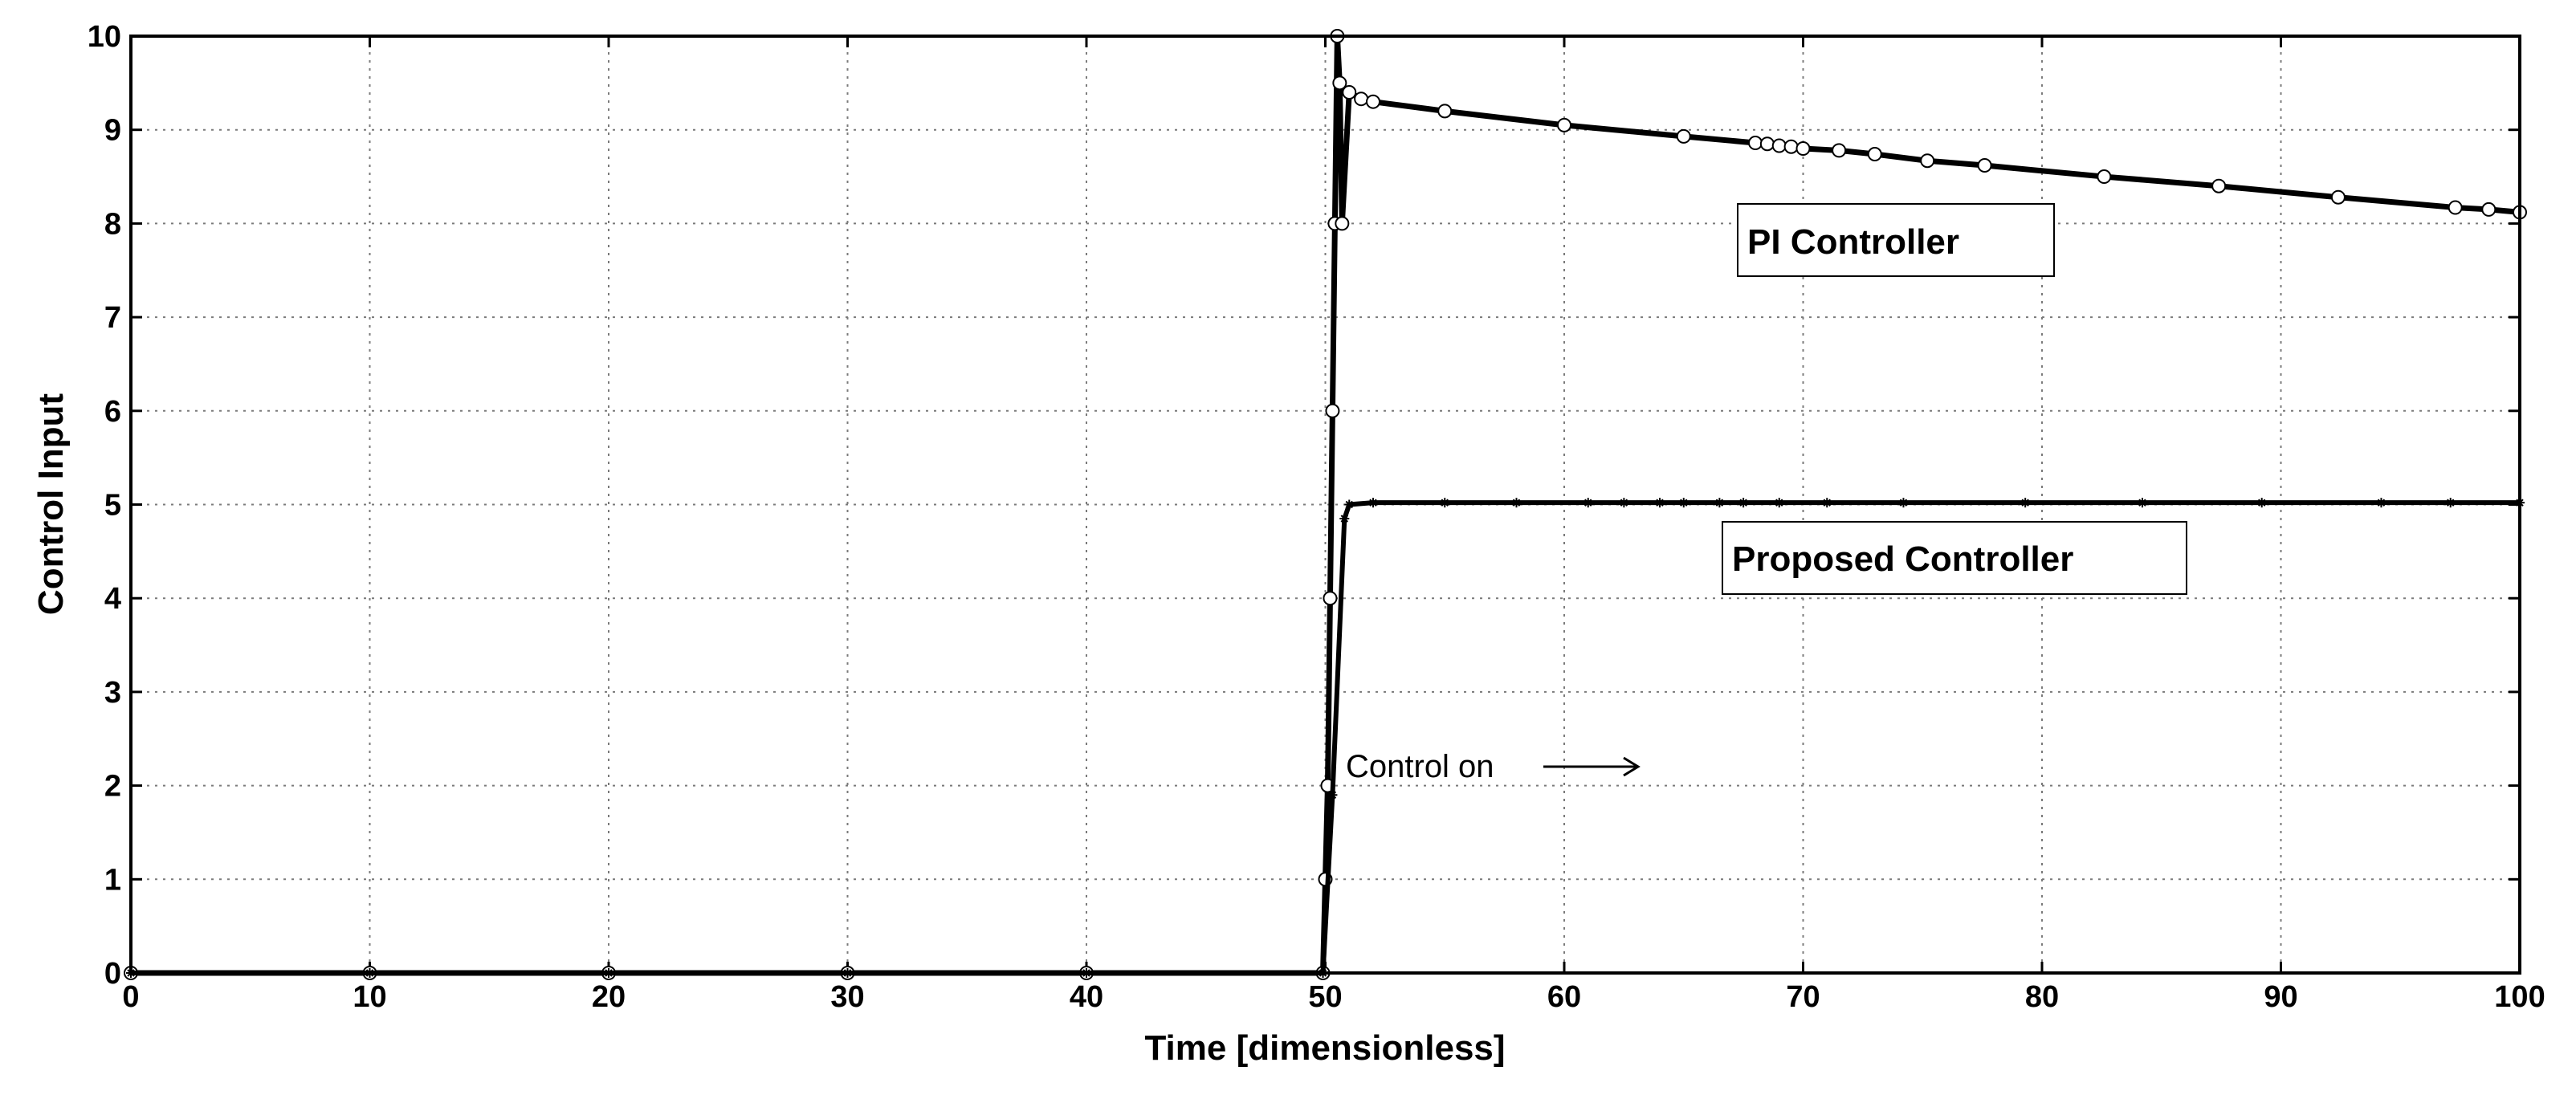 The height and width of the screenshot is (1095, 2576). Describe the element at coordinates (1086, 997) in the screenshot. I see `x-tick-label: 40` at that location.